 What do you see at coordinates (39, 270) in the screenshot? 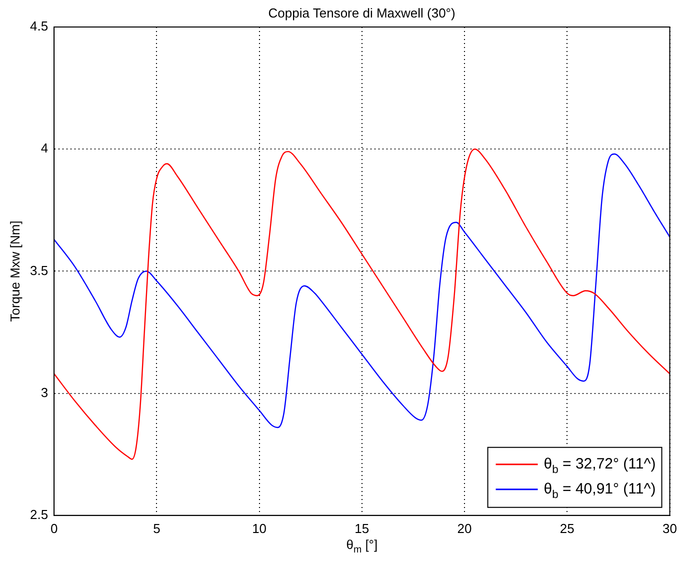
I see `y-tick-label: 3.5` at bounding box center [39, 270].